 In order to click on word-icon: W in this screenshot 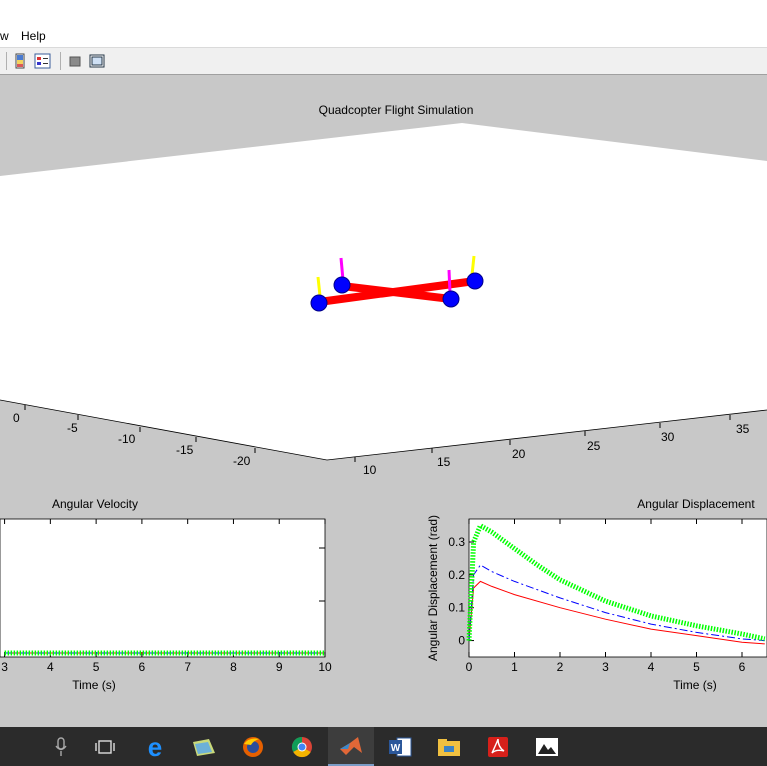, I will do `click(400, 746)`.